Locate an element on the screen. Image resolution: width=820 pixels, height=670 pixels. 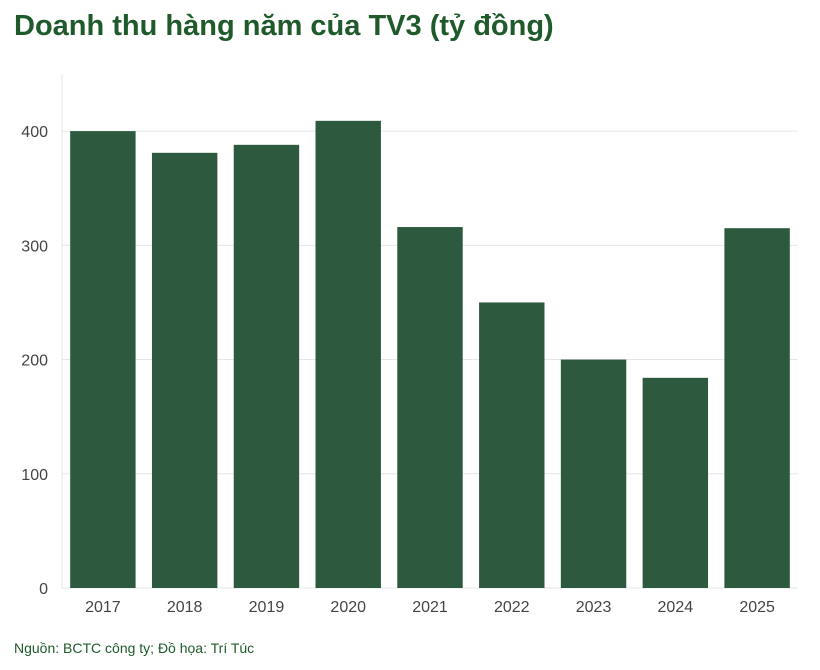
source-note: Nguồn: BCTC công ty; Đồ họa: Trí Túc is located at coordinates (134, 648).